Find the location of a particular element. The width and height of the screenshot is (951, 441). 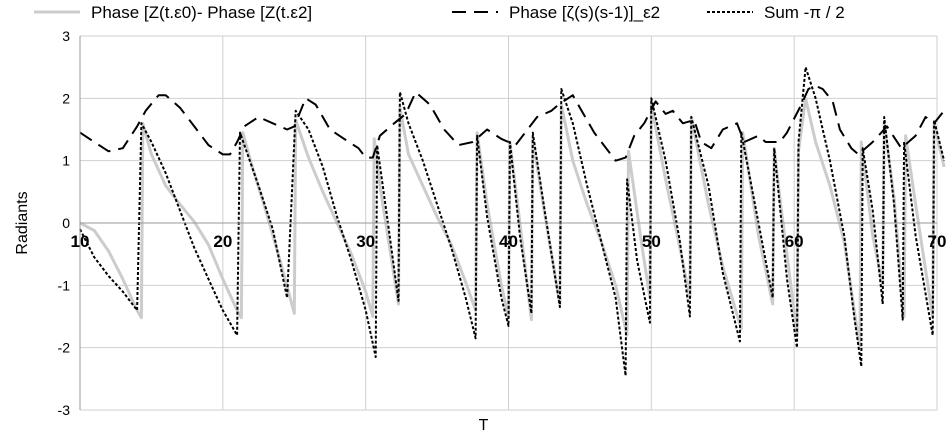

y-tick-label: 1 is located at coordinates (66, 161).